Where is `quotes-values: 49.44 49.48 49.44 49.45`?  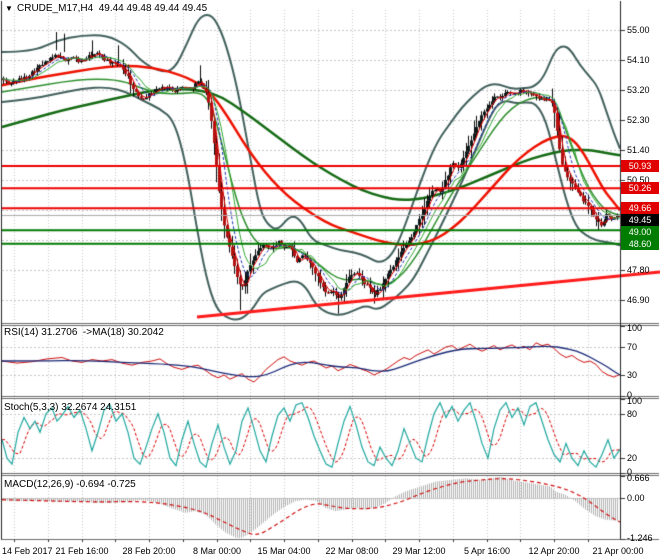 quotes-values: 49.44 49.48 49.44 49.45 is located at coordinates (153, 8).